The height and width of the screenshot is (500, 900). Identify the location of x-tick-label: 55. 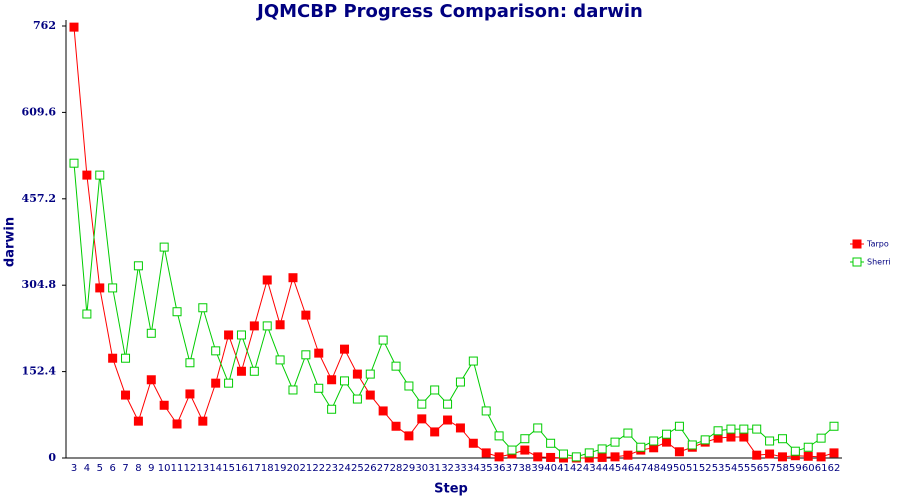
(743, 468).